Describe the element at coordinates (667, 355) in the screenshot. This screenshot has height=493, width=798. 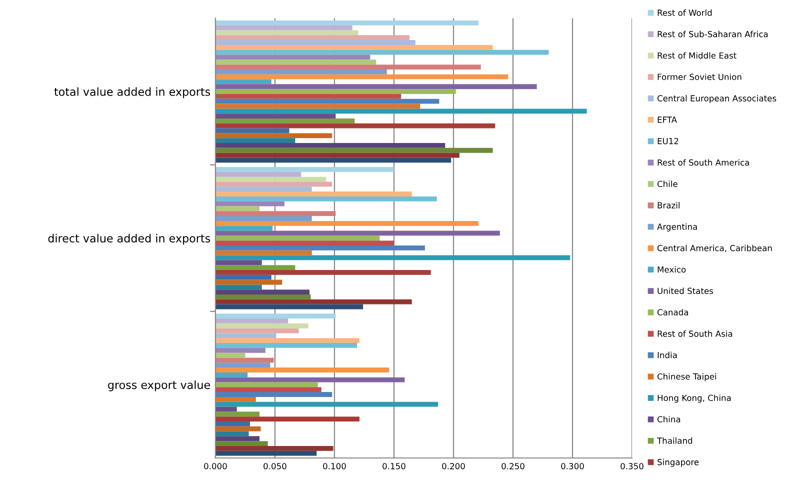
I see `legend-label: India` at that location.